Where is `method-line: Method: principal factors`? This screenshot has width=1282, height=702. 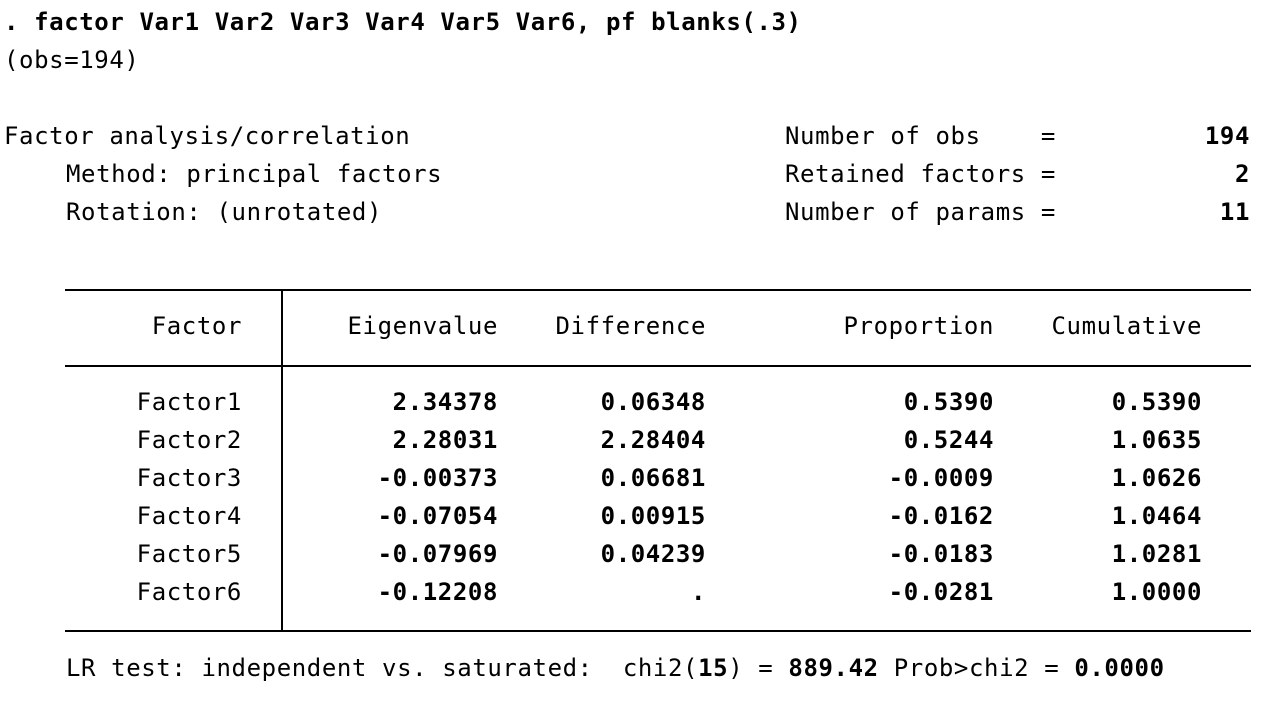 method-line: Method: principal factors is located at coordinates (254, 174).